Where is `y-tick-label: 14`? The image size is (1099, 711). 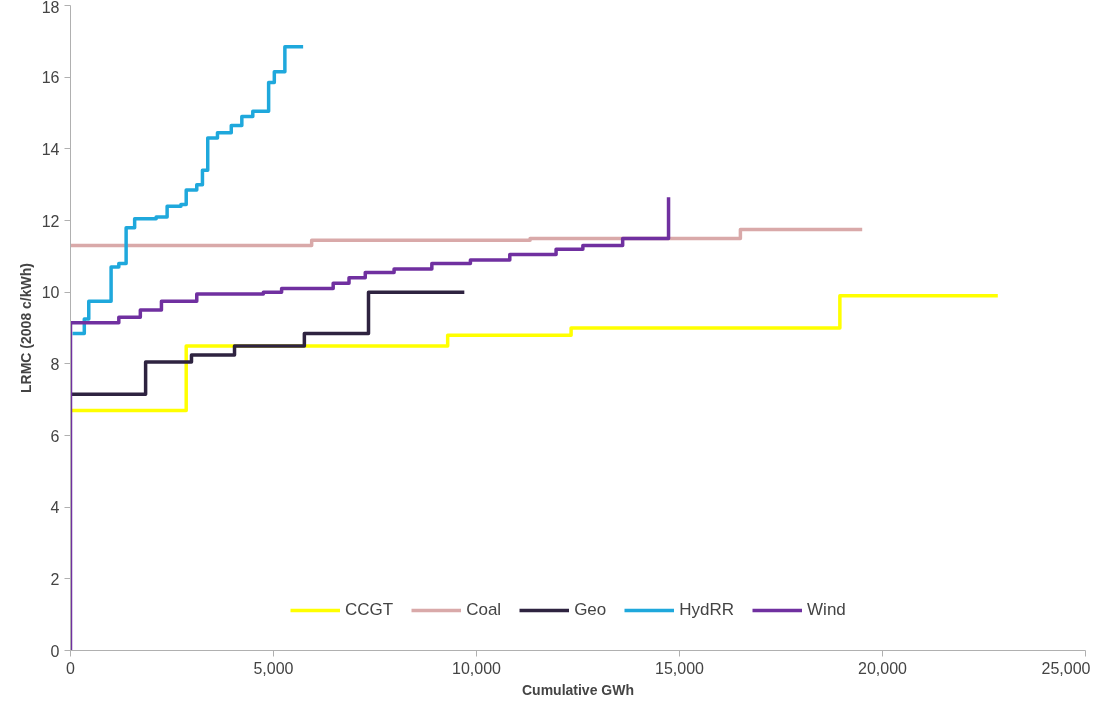 y-tick-label: 14 is located at coordinates (50, 149).